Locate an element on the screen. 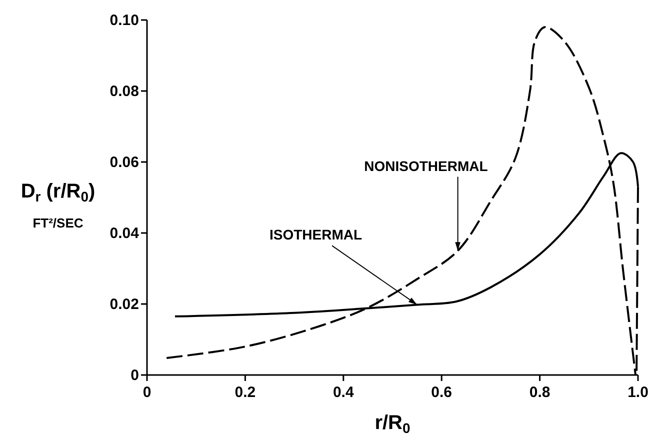 This screenshot has width=654, height=438. x-tick-label: 1.0 is located at coordinates (638, 392).